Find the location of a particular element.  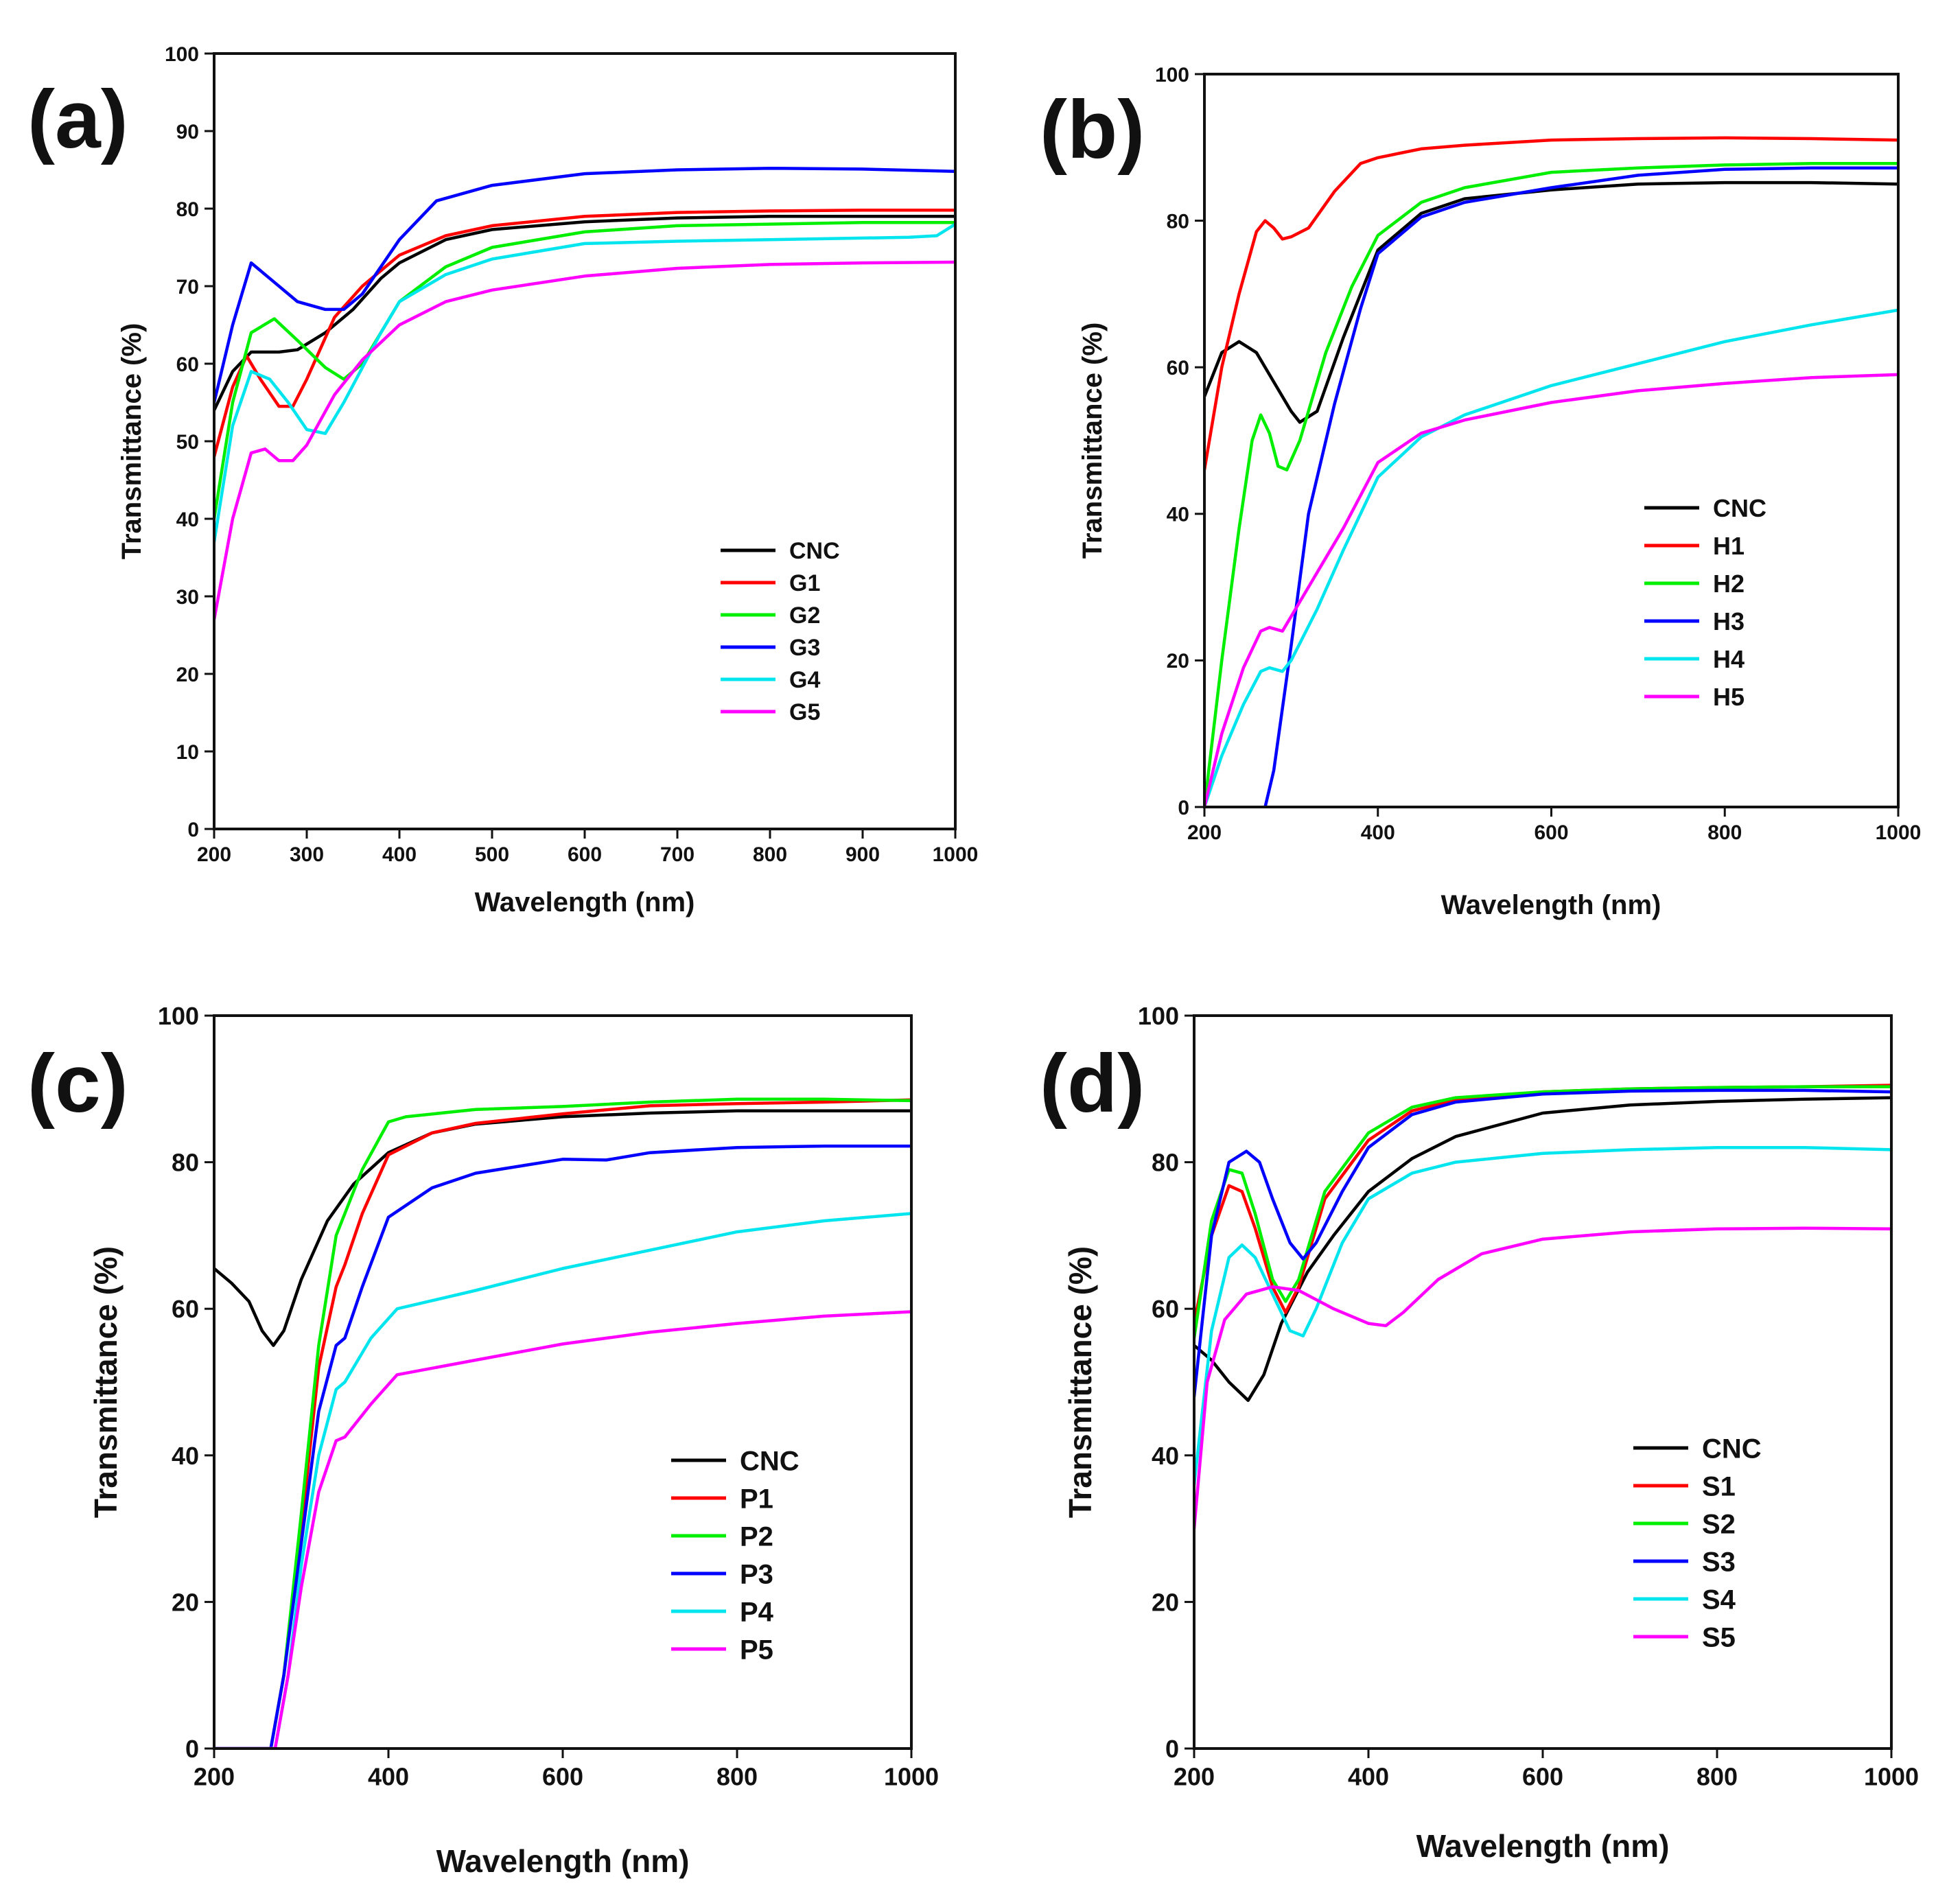

legend-d: CNC S1 S2 S3 S4 S5 is located at coordinates (1697, 1543).